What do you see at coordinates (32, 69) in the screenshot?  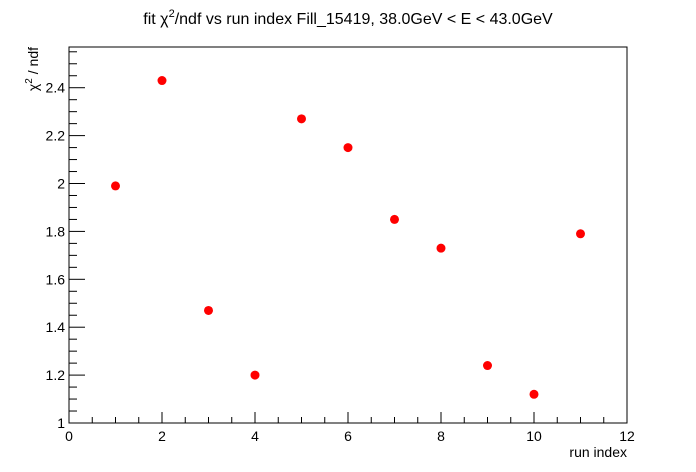 I see `y-axis-title: χ2 / ndf` at bounding box center [32, 69].